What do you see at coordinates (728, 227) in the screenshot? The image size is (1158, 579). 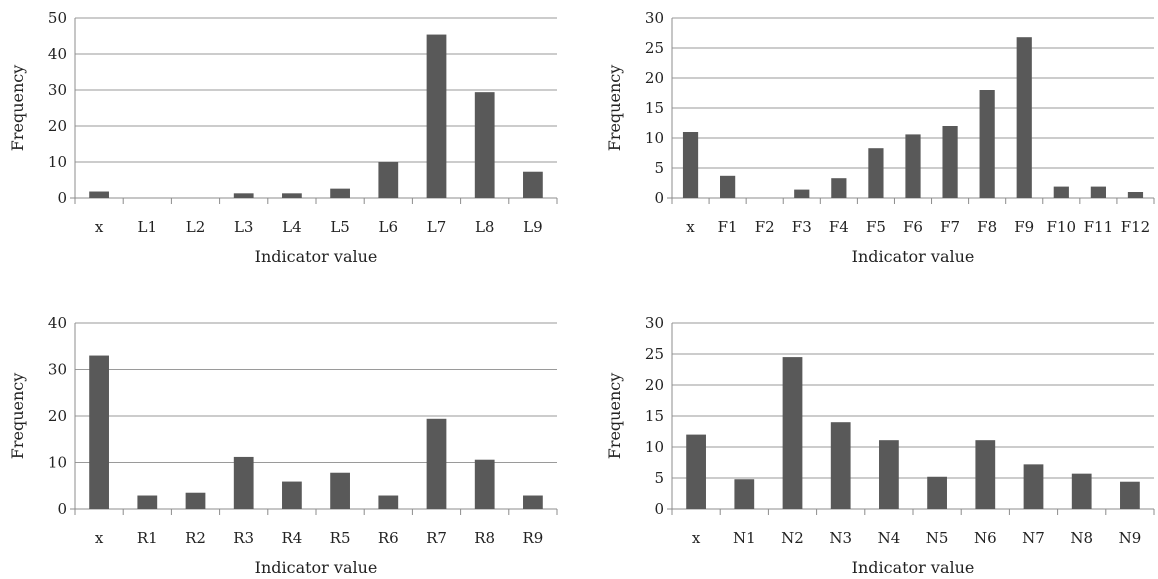 I see `x-tick-label: F1` at bounding box center [728, 227].